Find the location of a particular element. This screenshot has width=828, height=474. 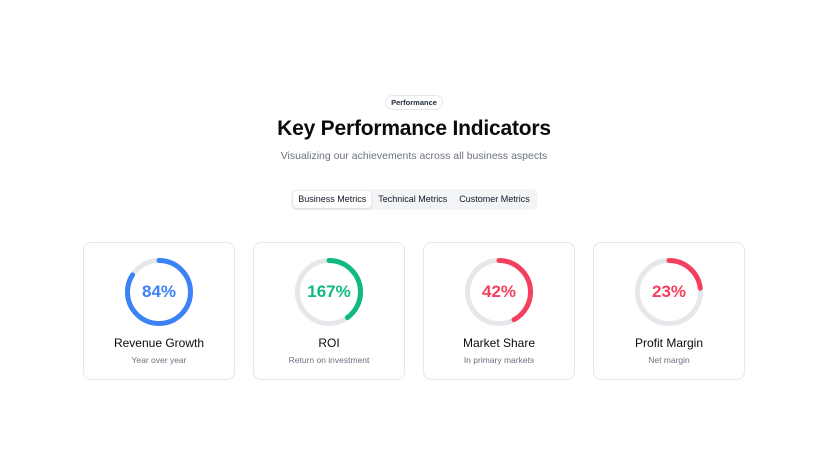

page-title: Key Performance Indicators is located at coordinates (414, 128).